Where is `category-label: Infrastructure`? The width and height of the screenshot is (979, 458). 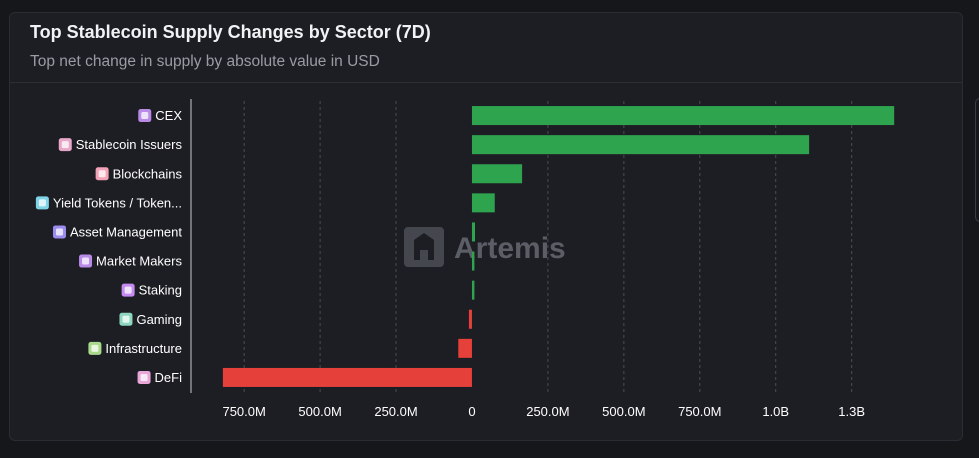
category-label: Infrastructure is located at coordinates (143, 348).